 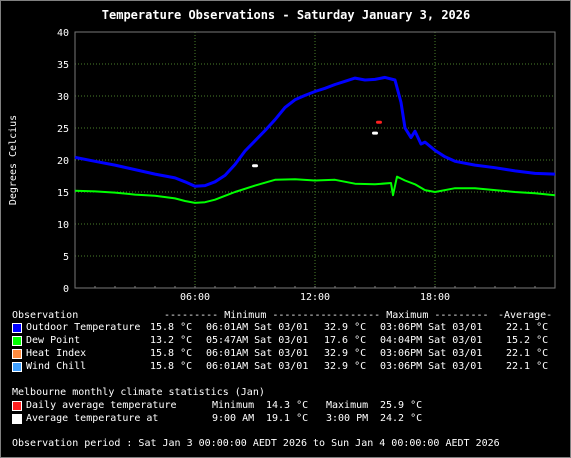 What do you see at coordinates (13, 160) in the screenshot?
I see `y-axis-label: Degrees Celcius` at bounding box center [13, 160].